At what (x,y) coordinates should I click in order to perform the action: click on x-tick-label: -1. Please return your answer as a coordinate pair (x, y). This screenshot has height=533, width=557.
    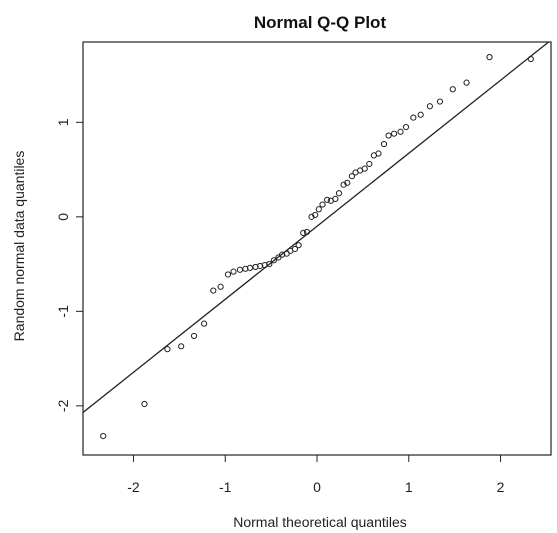
    Looking at the image, I should click on (225, 487).